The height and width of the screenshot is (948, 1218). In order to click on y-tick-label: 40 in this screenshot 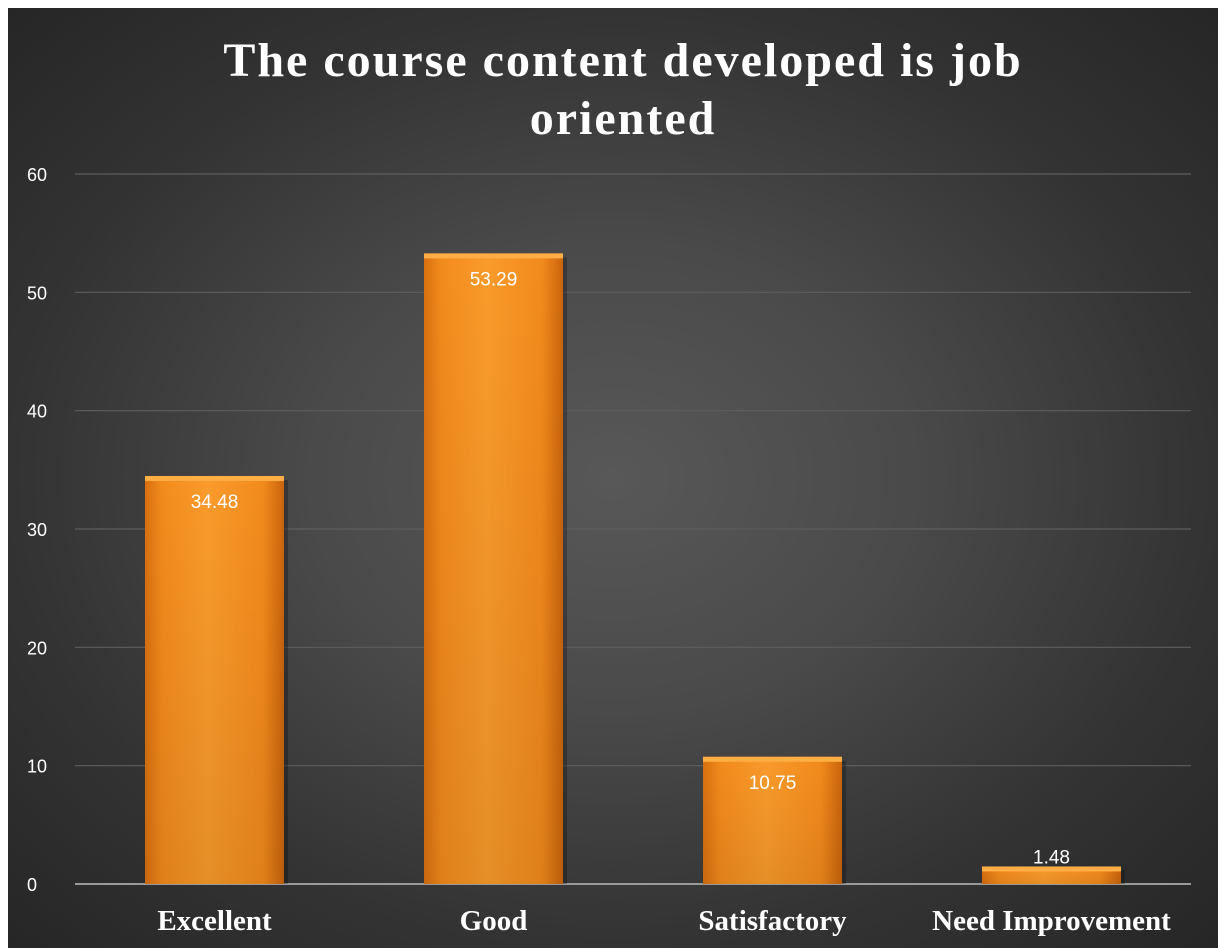, I will do `click(37, 412)`.